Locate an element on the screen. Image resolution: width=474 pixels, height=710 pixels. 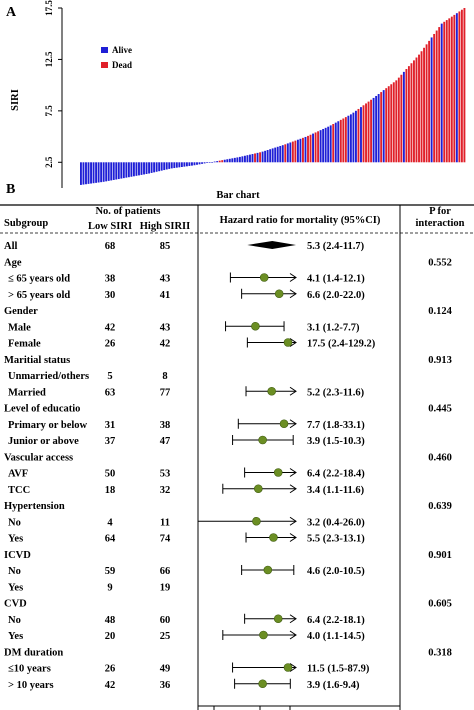
hr-text: 4.6 (2.0-10.5) is located at coordinates (336, 571).